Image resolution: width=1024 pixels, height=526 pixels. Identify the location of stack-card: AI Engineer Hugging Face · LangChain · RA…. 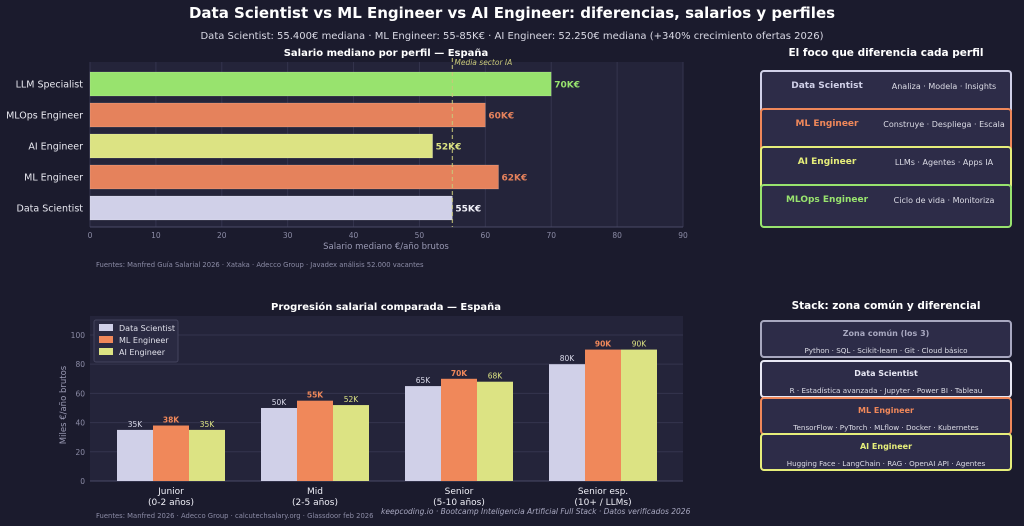
(886, 452).